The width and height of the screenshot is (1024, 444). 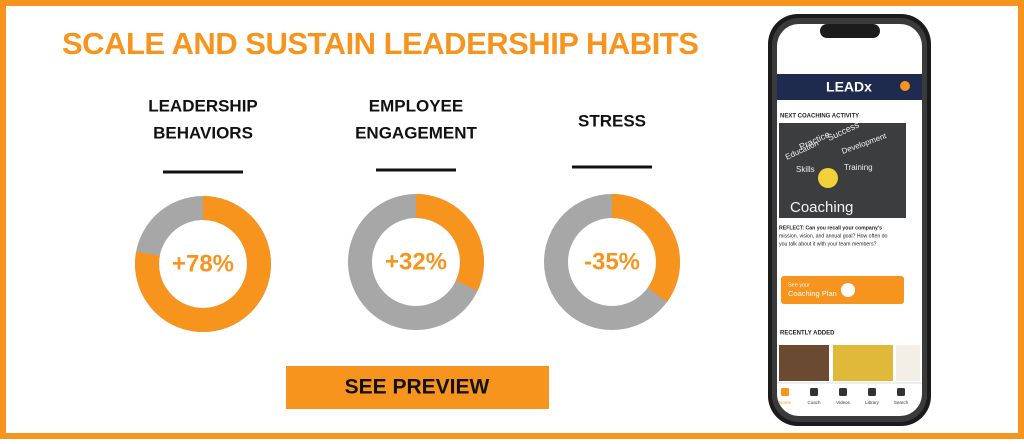 I want to click on donut-label: +32%, so click(x=416, y=261).